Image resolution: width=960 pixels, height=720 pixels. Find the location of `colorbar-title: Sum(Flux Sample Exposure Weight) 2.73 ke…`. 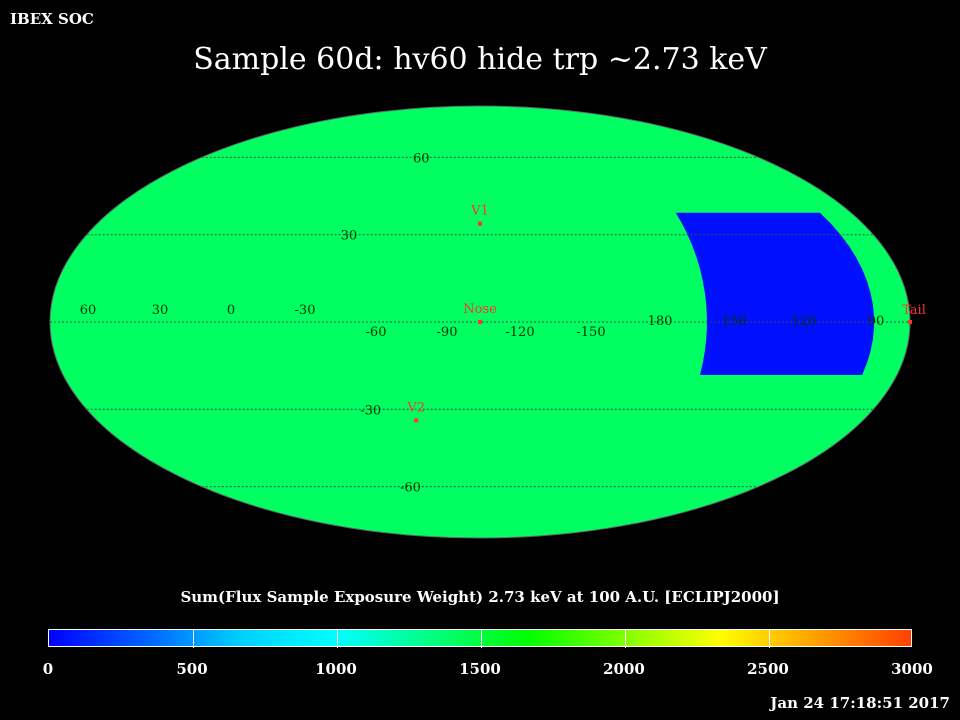

colorbar-title: Sum(Flux Sample Exposure Weight) 2.73 ke… is located at coordinates (480, 597).